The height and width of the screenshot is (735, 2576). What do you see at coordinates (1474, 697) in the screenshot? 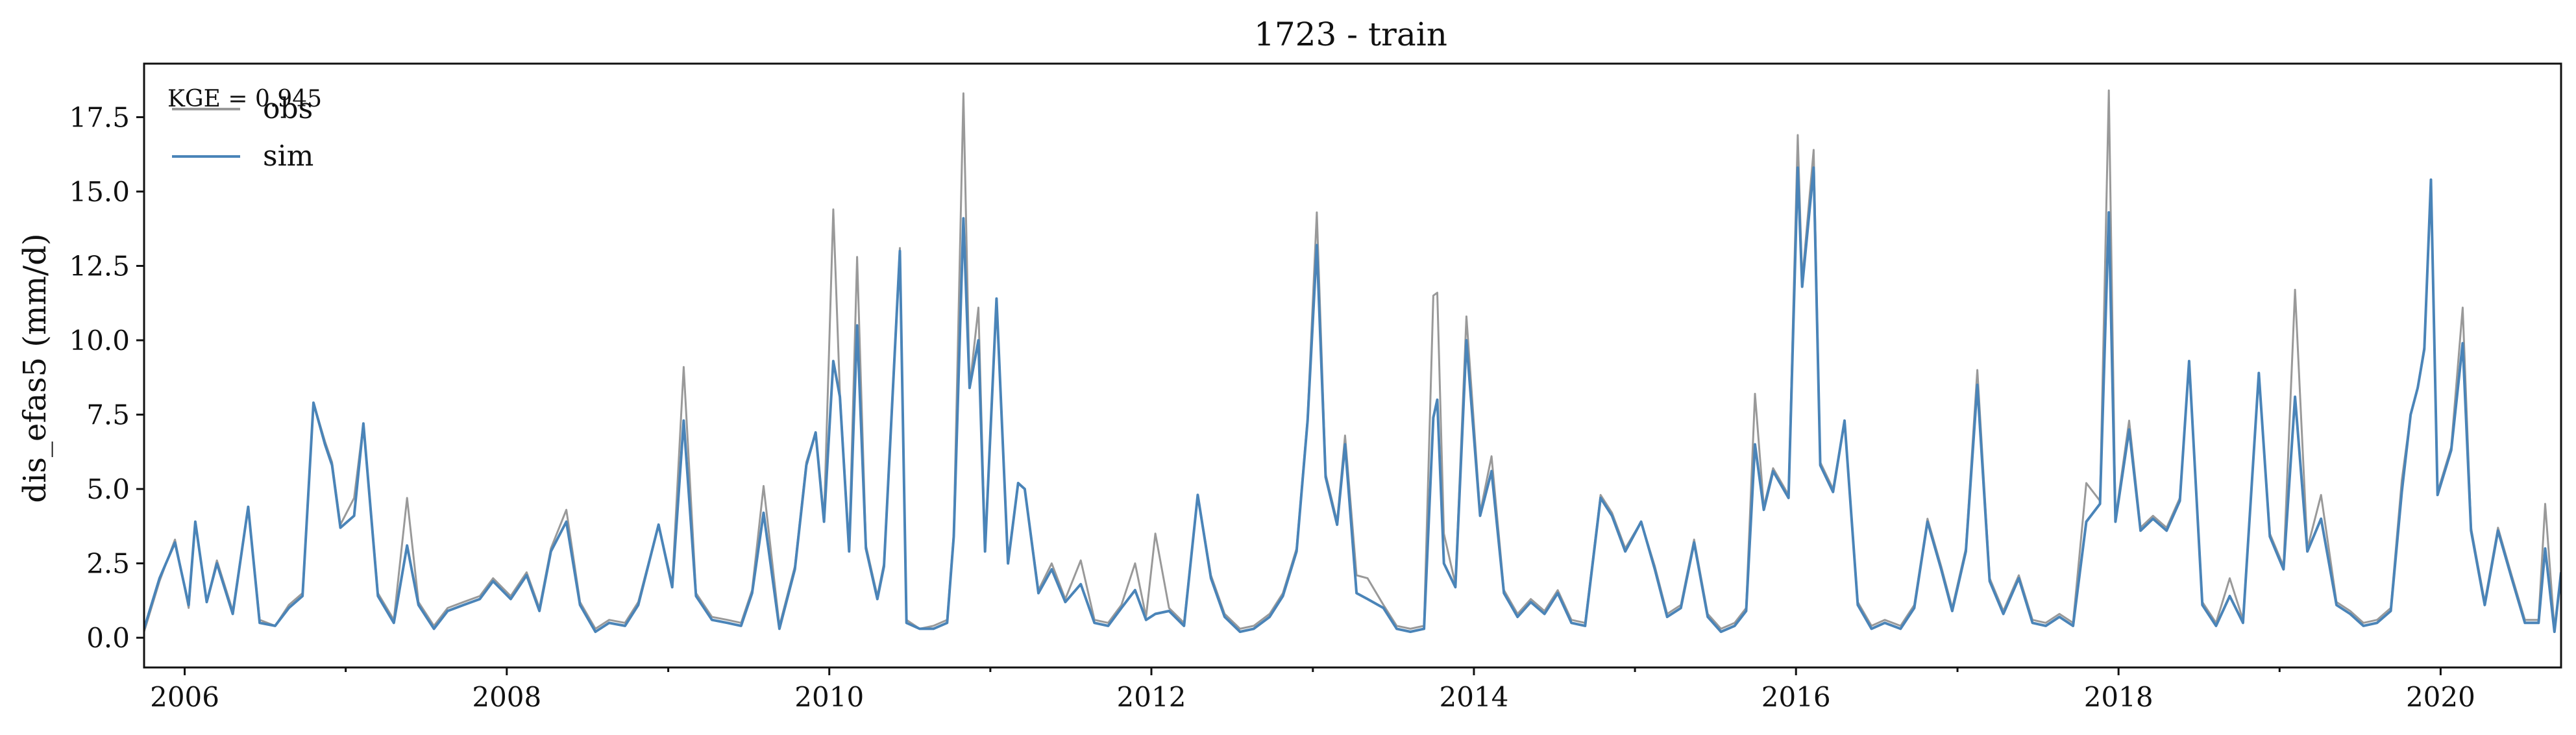
I see `x-tick-label: 2014` at bounding box center [1474, 697].